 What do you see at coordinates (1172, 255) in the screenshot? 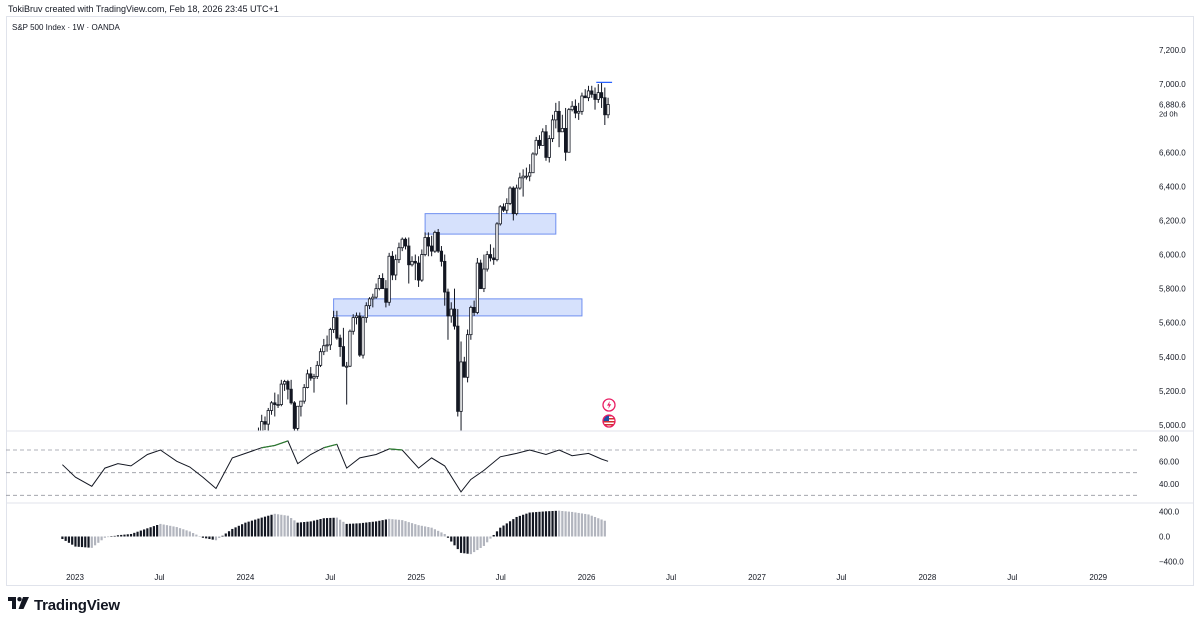
I see `price-axis-label: 6,000.0` at bounding box center [1172, 255].